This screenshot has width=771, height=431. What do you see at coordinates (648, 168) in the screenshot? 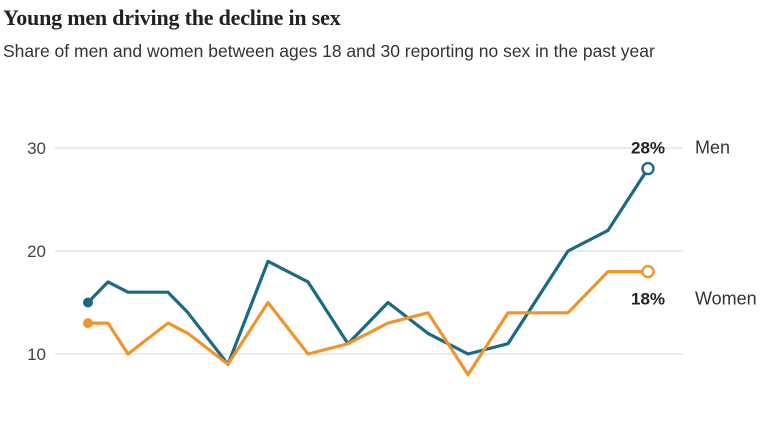
I see `men-end-marker` at bounding box center [648, 168].